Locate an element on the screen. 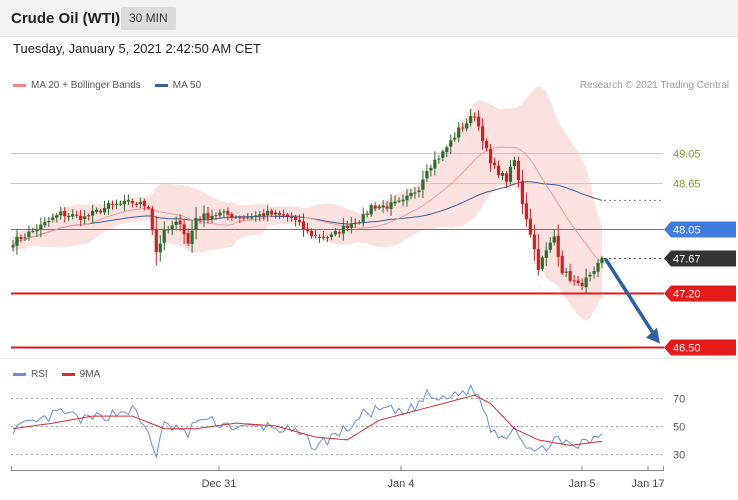 This screenshot has width=738, height=500. level-label-48.65: 48.65 is located at coordinates (687, 185).